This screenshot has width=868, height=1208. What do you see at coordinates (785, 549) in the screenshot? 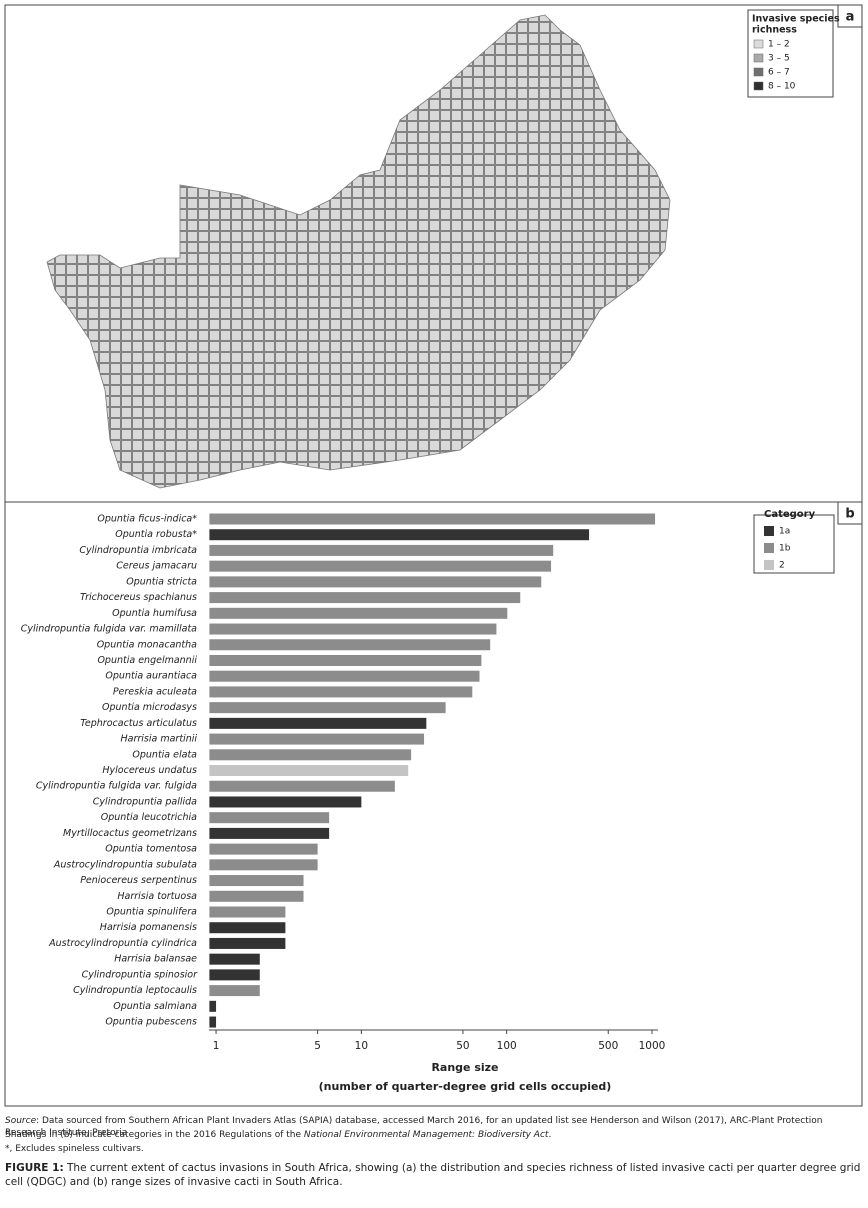
I see `legend-label: 1b` at bounding box center [785, 549].